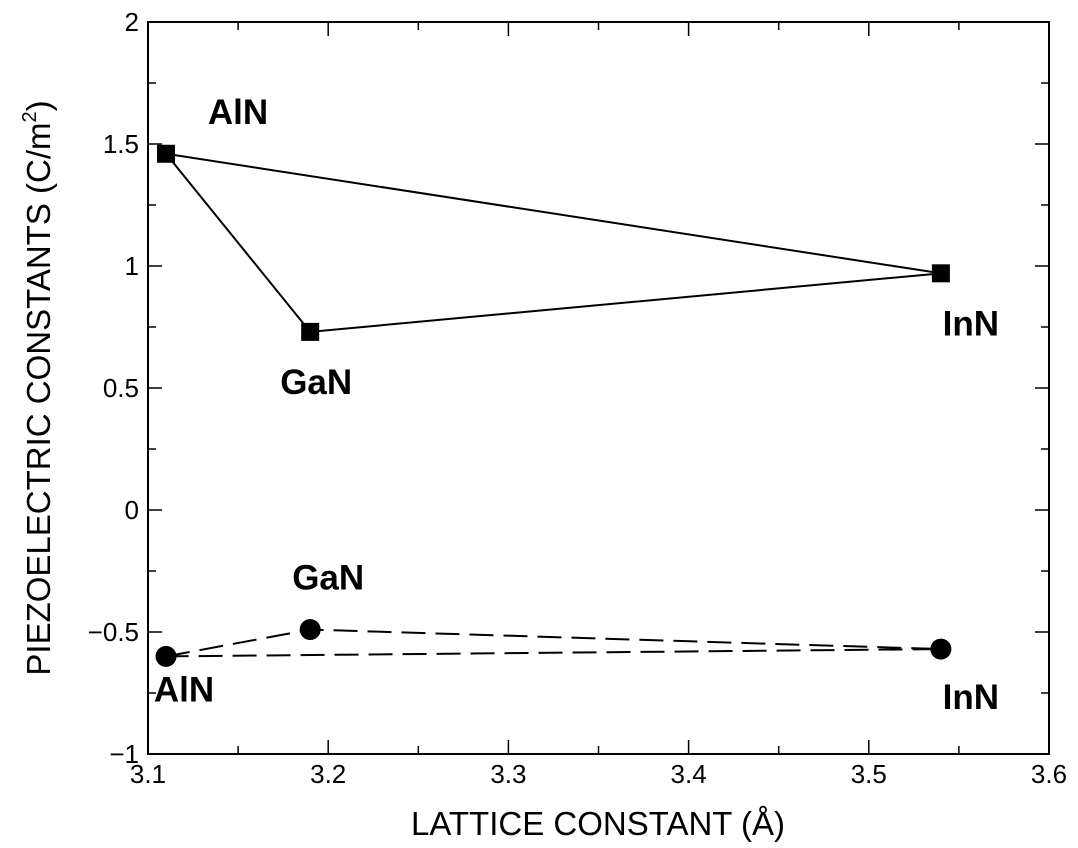  What do you see at coordinates (38, 399) in the screenshot?
I see `y-axis-title-main: PIEZOELECTRIC CONSTANTS (C/m` at bounding box center [38, 399].